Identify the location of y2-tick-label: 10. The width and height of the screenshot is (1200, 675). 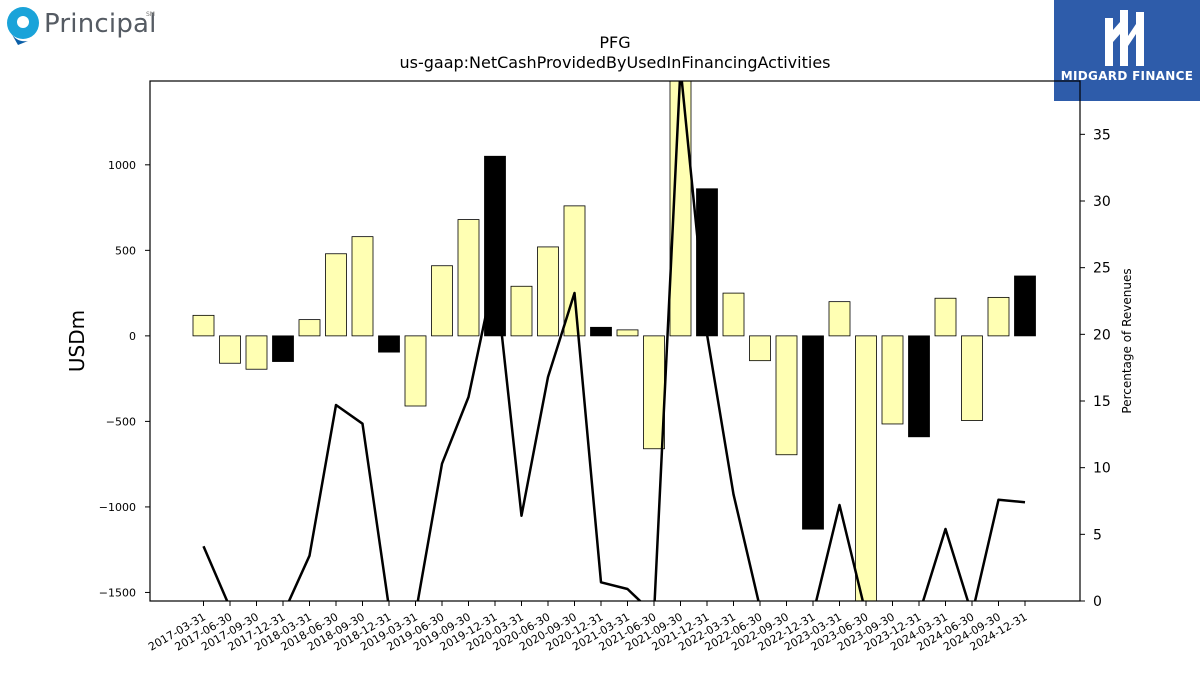
(1102, 469).